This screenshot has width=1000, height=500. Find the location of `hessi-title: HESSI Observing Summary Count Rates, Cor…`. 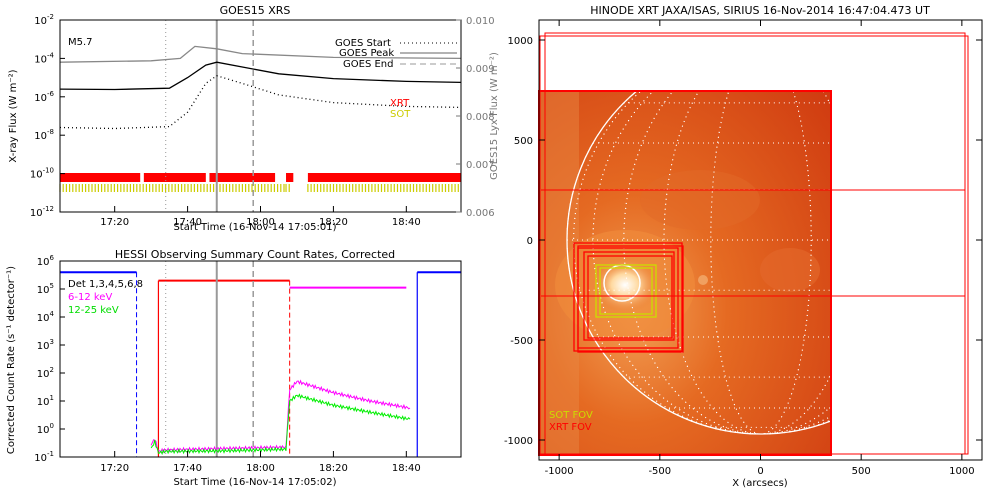

hessi-title: HESSI Observing Summary Count Rates, Cor… is located at coordinates (255, 254).